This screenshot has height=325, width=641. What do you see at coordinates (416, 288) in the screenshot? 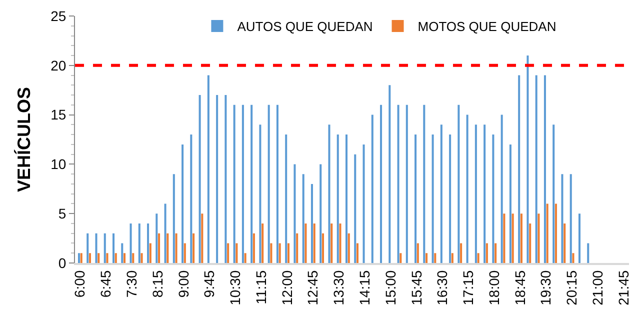
I see `x-tick-label: 15:45` at bounding box center [416, 288].